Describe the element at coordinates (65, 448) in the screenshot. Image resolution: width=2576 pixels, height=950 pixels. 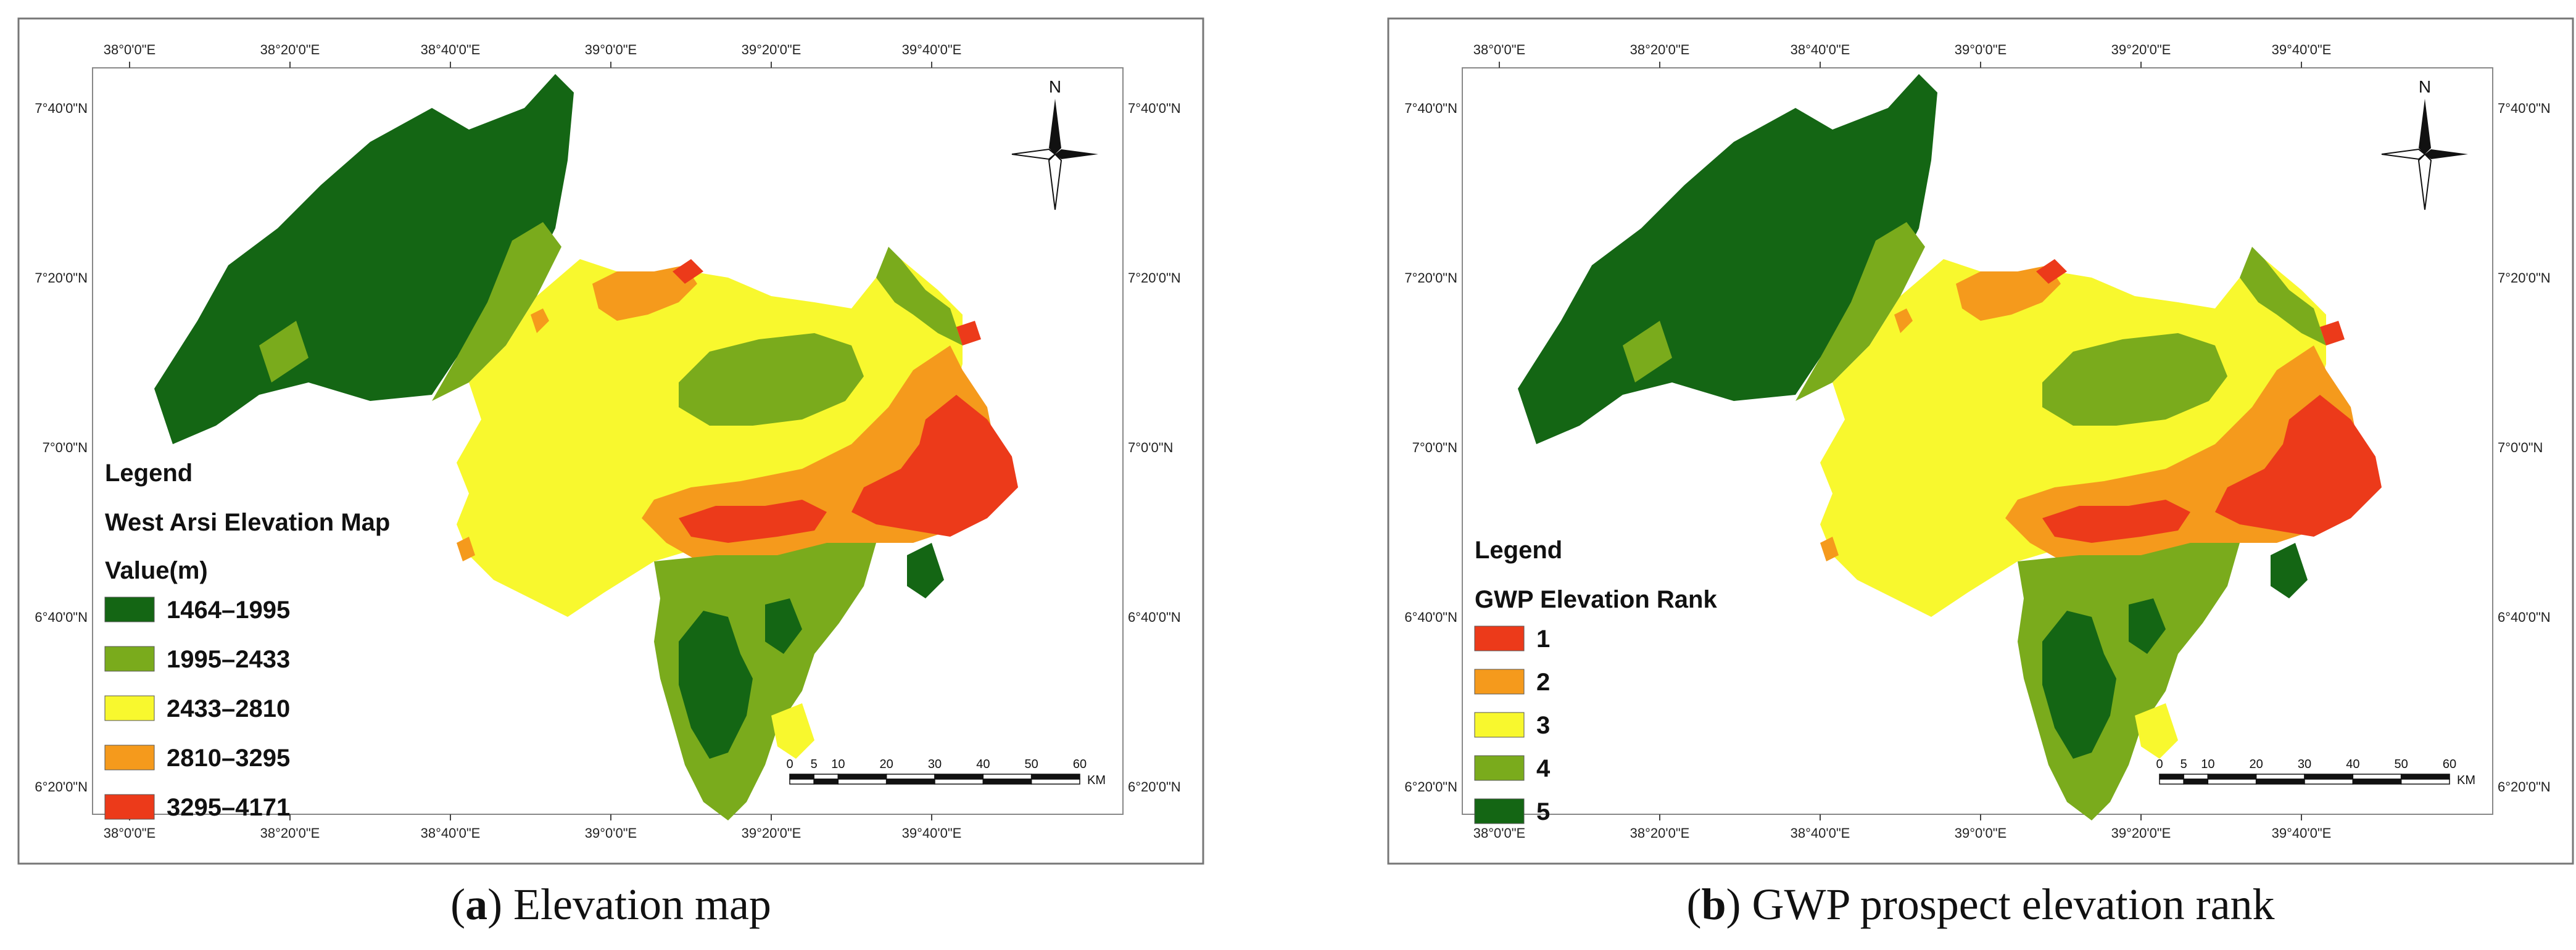
I see `left-tick-label: 7°0'0"N` at that location.